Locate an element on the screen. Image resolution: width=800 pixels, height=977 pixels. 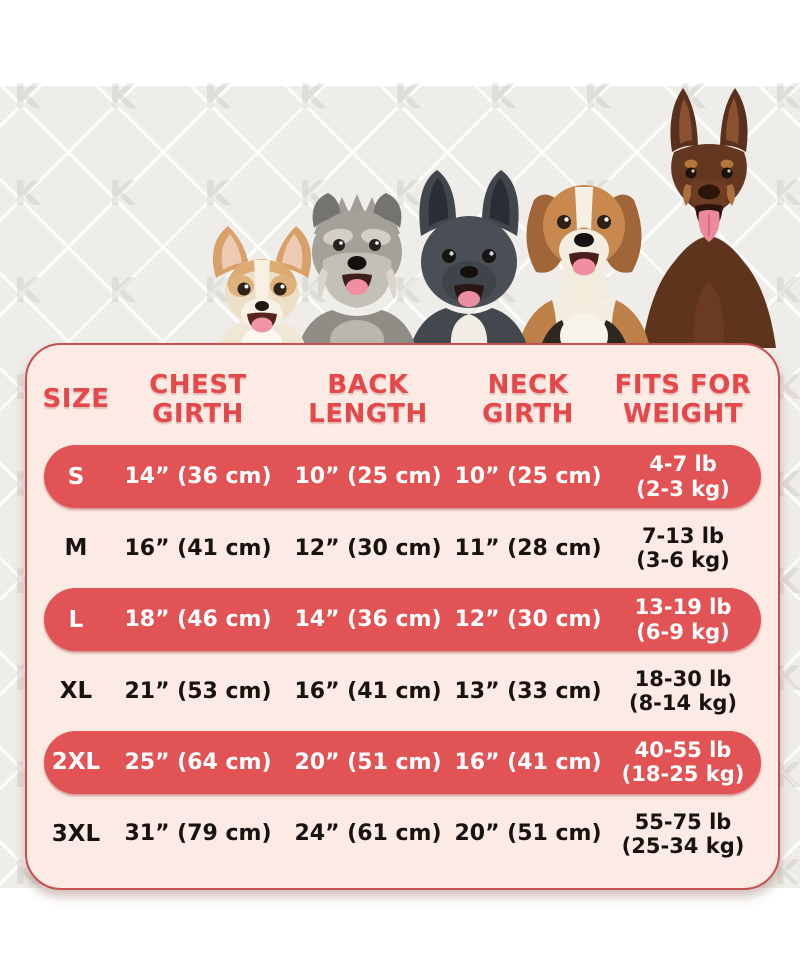
column-header-1: CHEST GIRTH is located at coordinates (198, 399).